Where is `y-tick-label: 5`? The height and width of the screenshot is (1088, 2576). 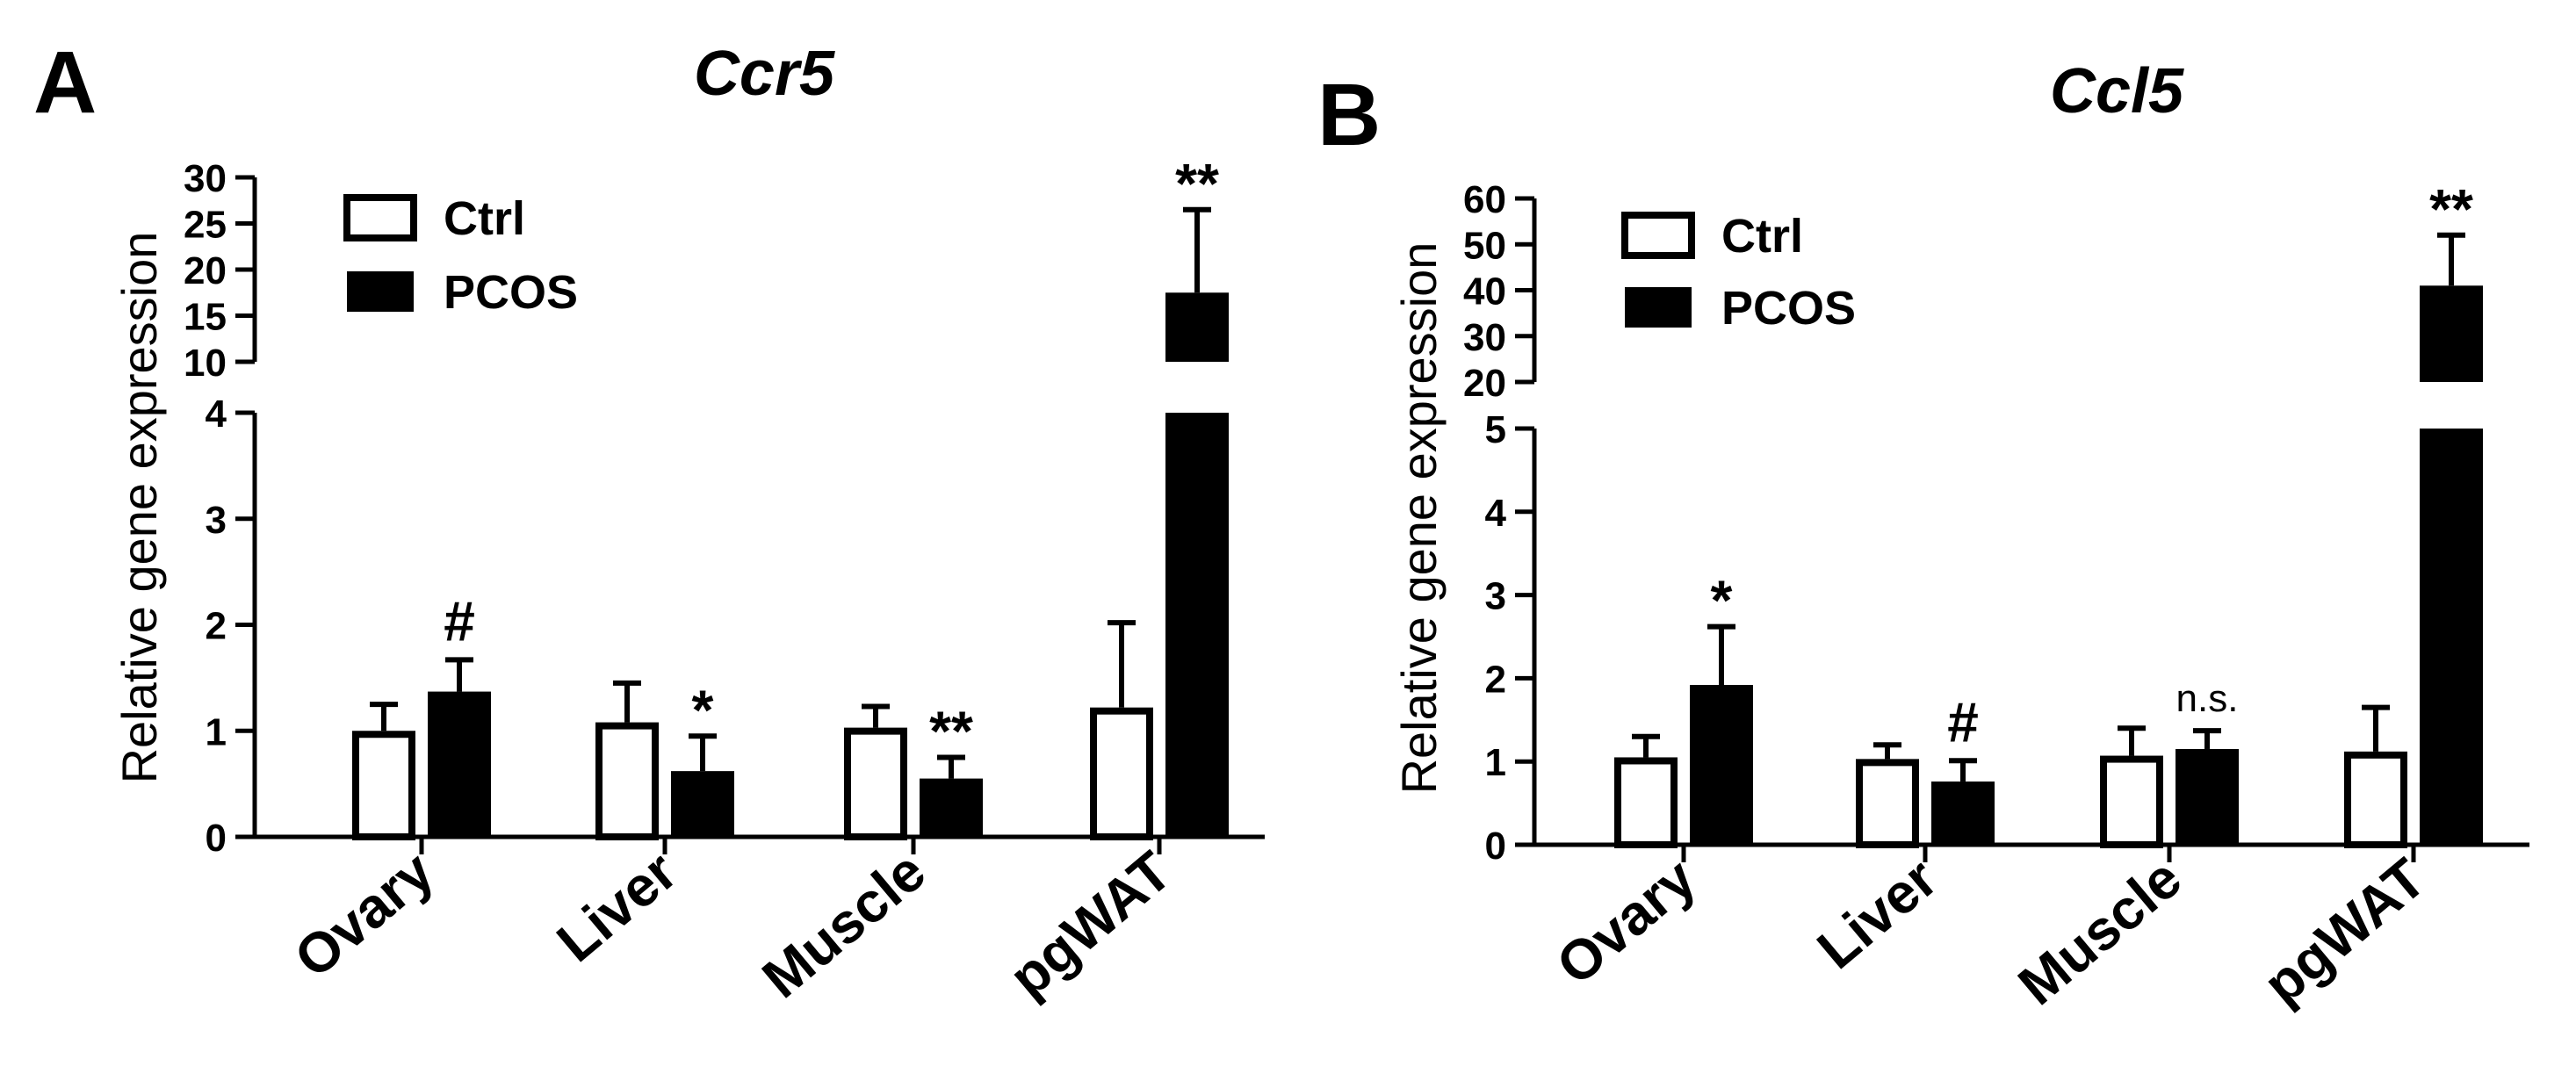 y-tick-label: 5 is located at coordinates (1495, 429).